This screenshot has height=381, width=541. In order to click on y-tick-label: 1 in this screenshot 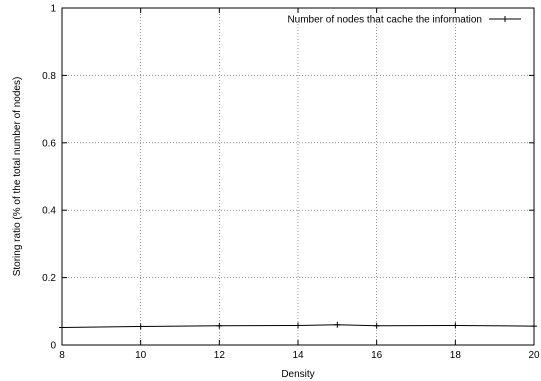, I will do `click(53, 9)`.